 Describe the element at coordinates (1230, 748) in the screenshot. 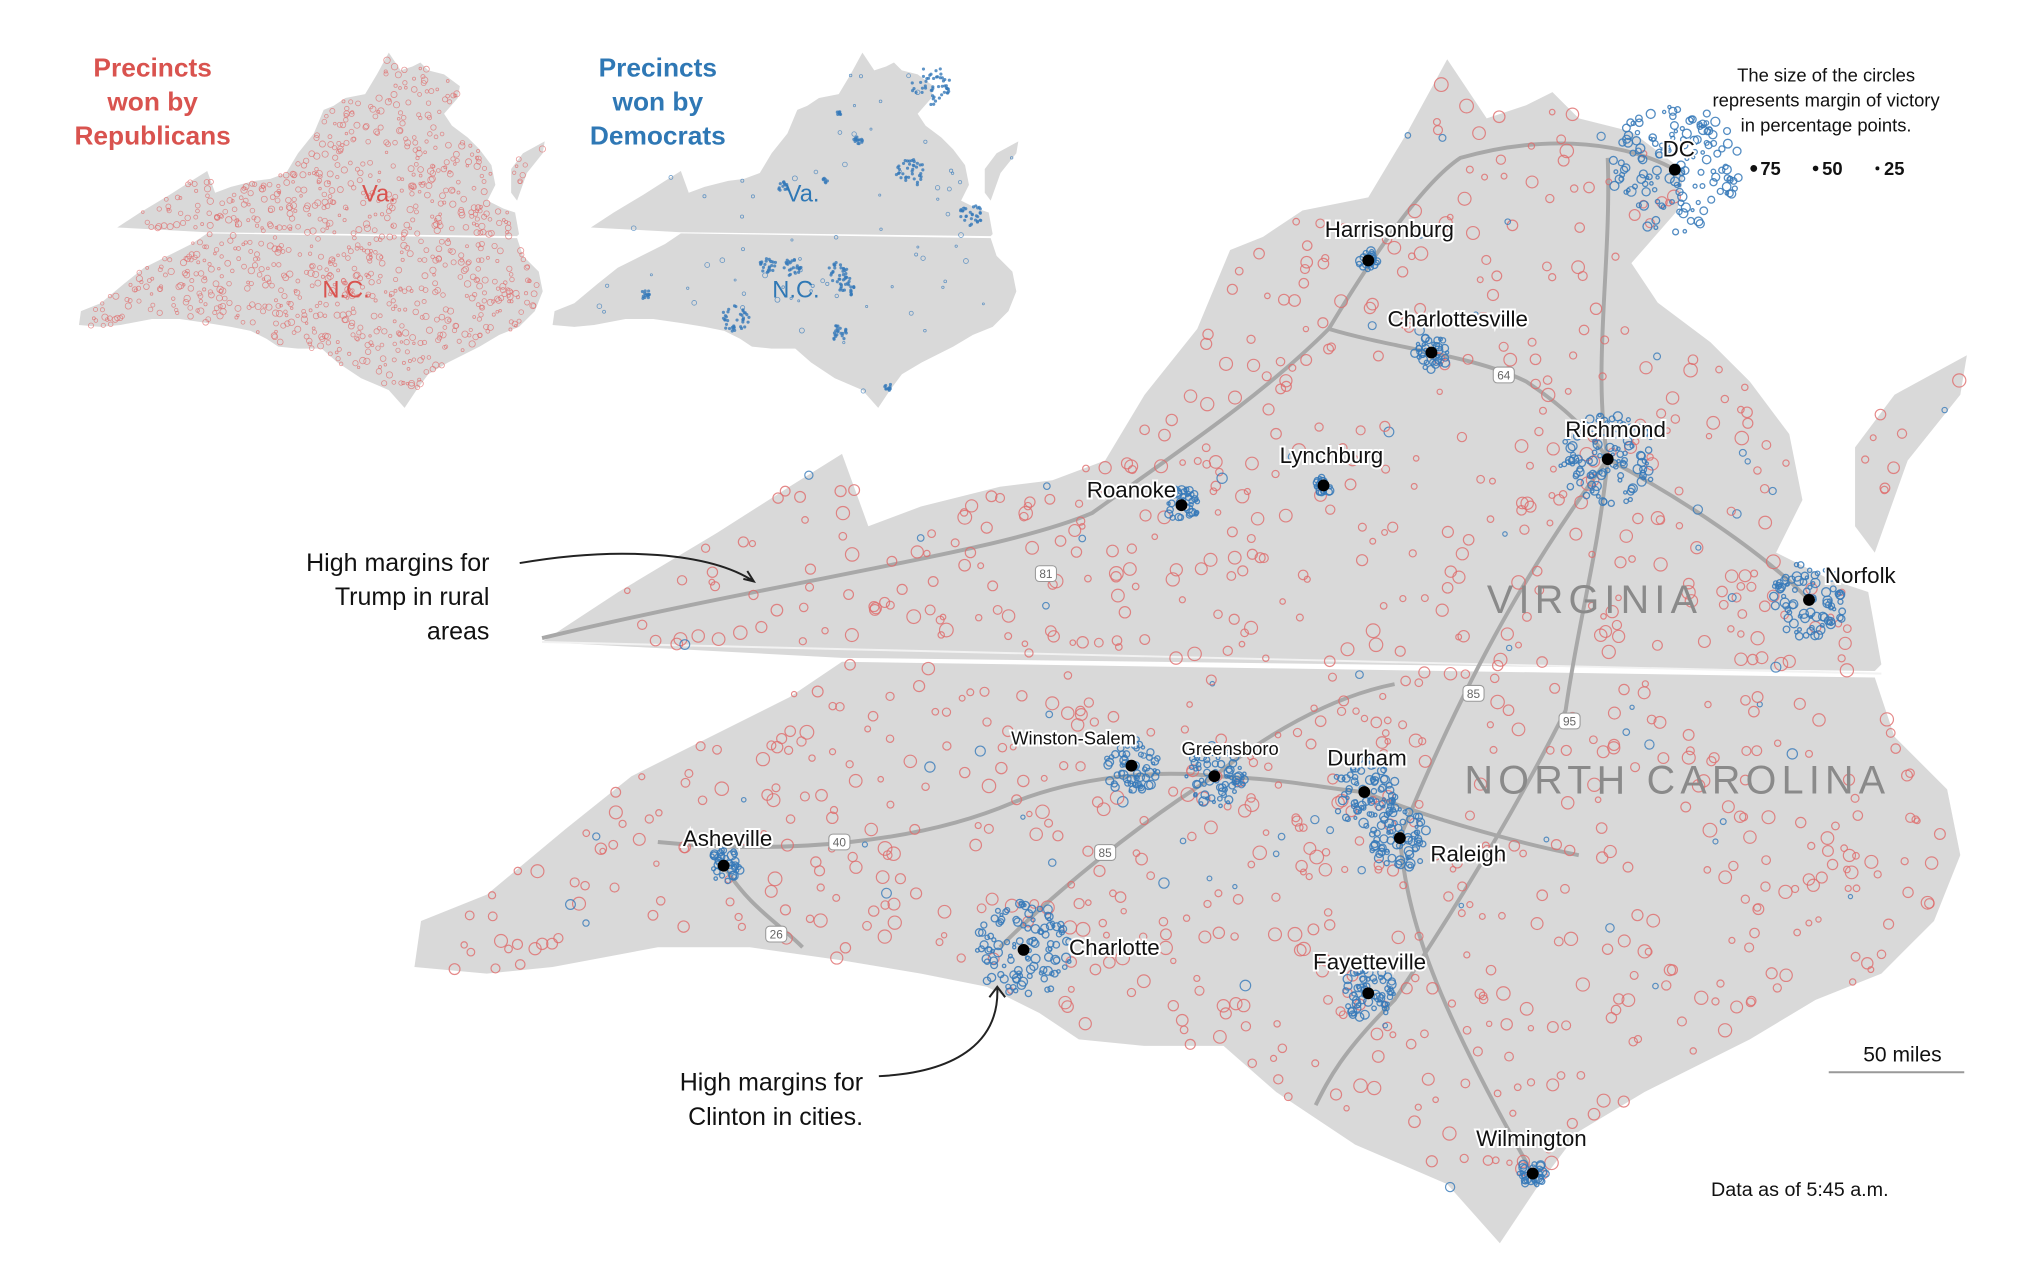

I see `city-label: Greensboro` at that location.